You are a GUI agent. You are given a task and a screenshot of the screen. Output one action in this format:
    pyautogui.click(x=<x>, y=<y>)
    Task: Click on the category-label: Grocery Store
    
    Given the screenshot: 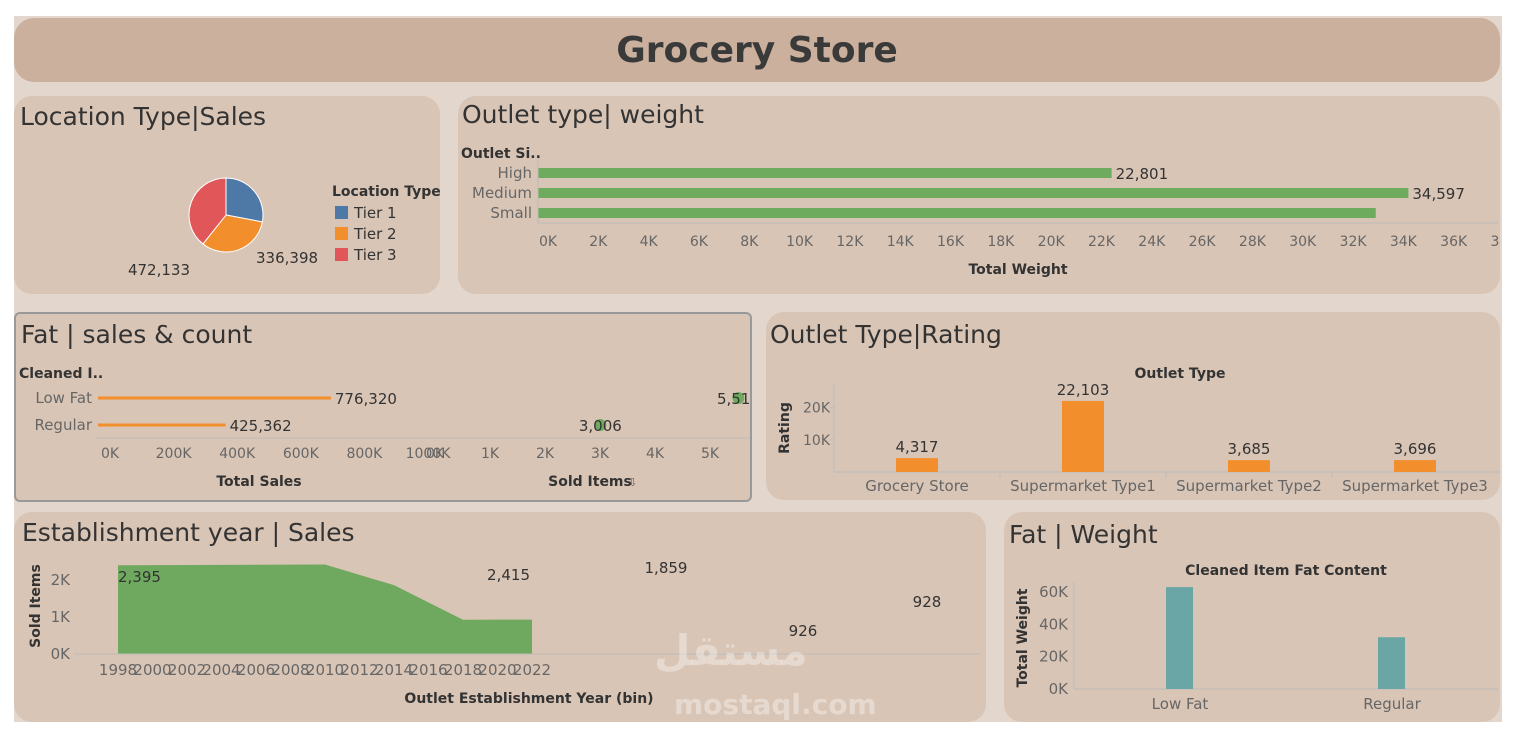 What is the action you would take?
    pyautogui.click(x=917, y=486)
    